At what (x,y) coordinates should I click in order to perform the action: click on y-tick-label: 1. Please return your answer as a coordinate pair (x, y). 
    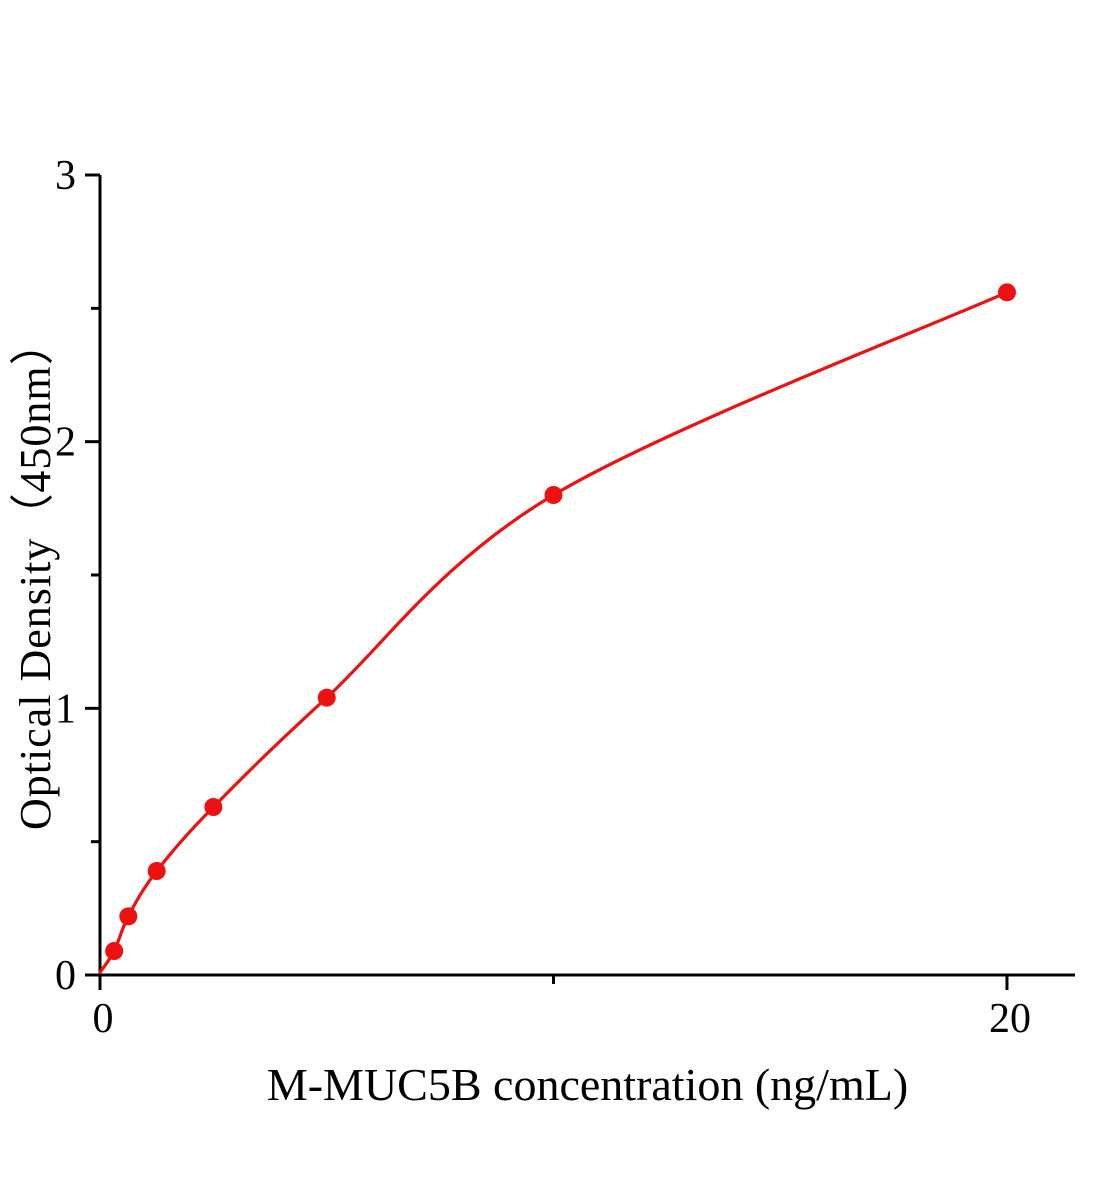
    Looking at the image, I should click on (65, 709).